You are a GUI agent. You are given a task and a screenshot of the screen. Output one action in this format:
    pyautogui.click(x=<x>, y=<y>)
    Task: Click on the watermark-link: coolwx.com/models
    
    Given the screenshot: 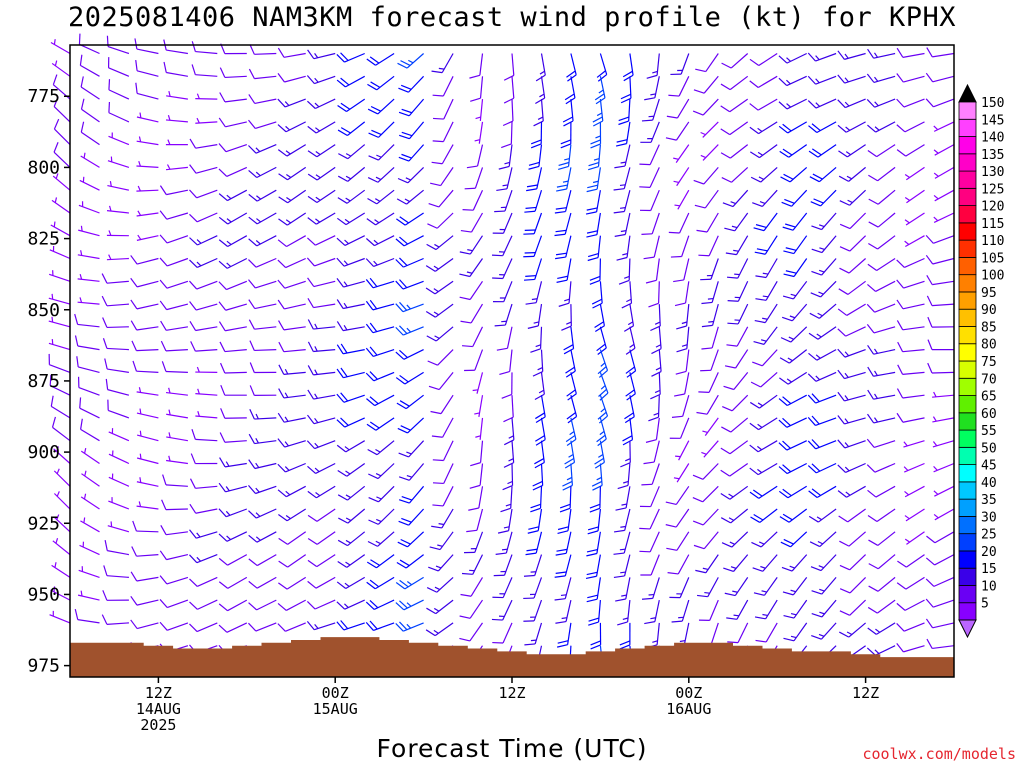 What is the action you would take?
    pyautogui.click(x=939, y=754)
    